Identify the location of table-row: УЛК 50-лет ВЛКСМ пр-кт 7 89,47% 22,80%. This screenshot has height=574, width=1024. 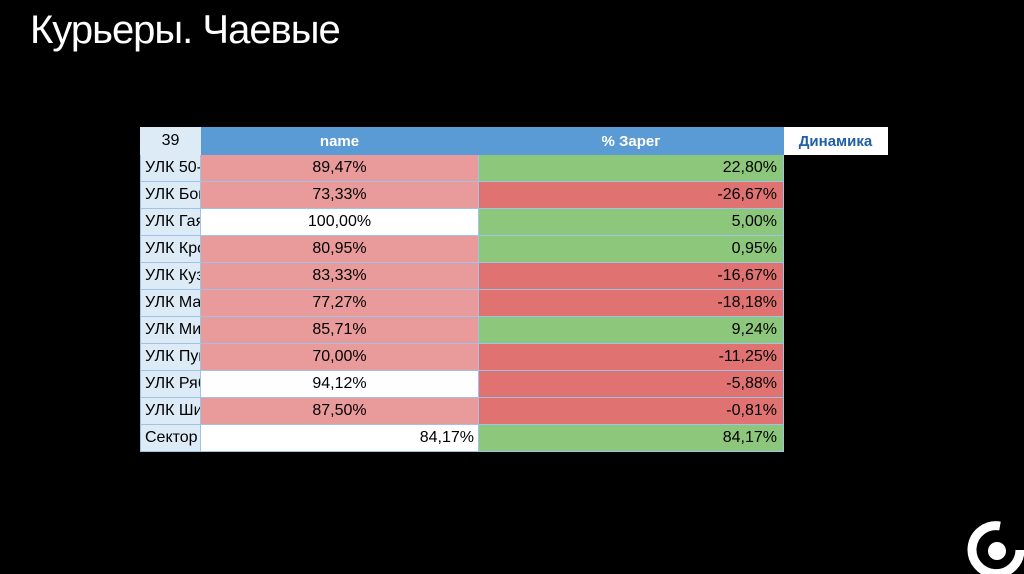
(514, 168).